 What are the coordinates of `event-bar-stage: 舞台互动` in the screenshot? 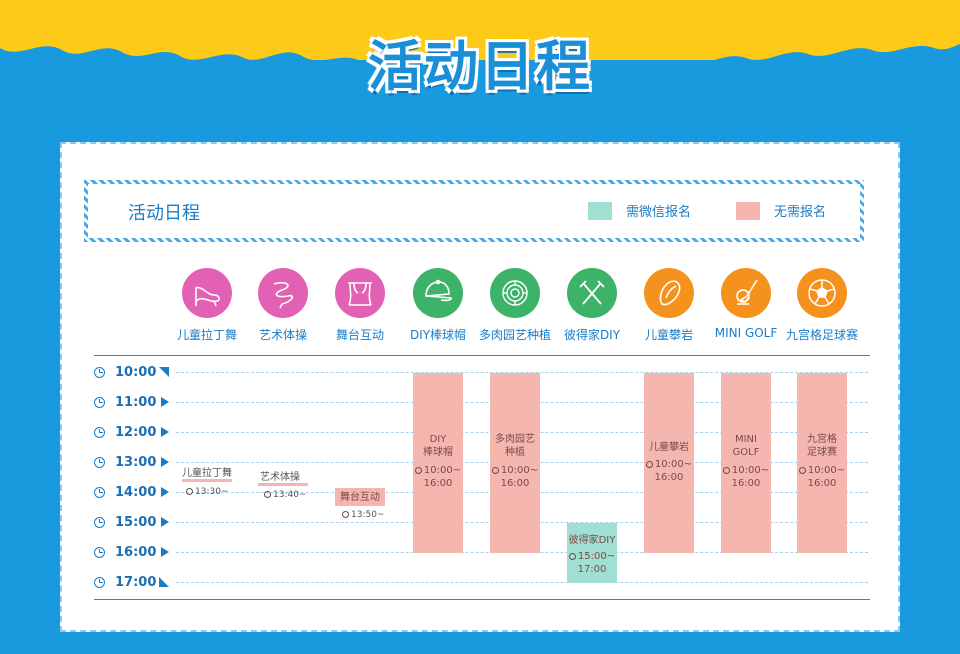 It's located at (360, 497).